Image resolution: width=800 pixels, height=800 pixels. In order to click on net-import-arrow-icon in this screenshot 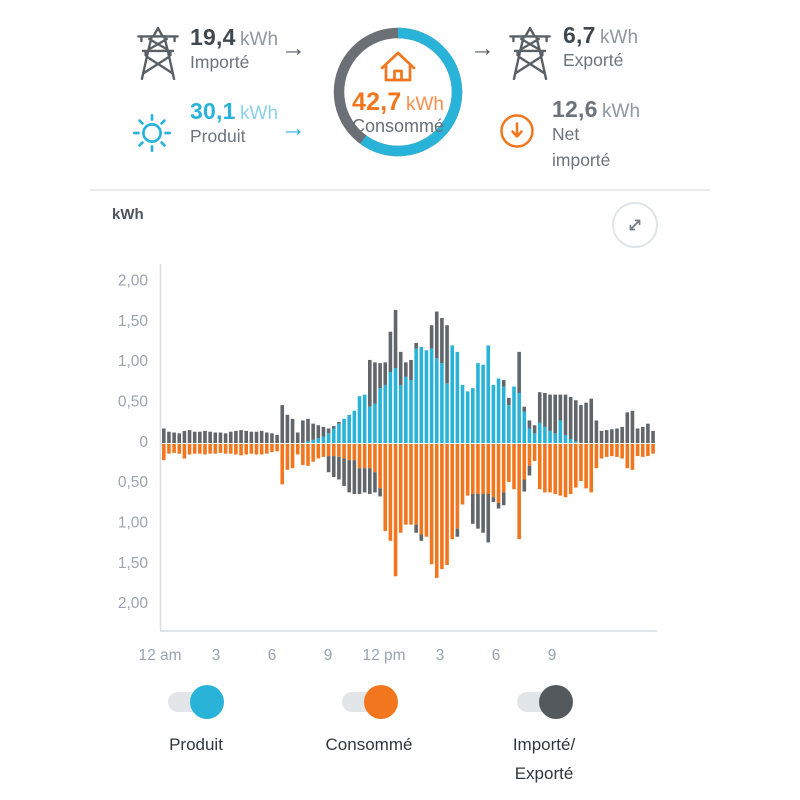, I will do `click(517, 131)`.